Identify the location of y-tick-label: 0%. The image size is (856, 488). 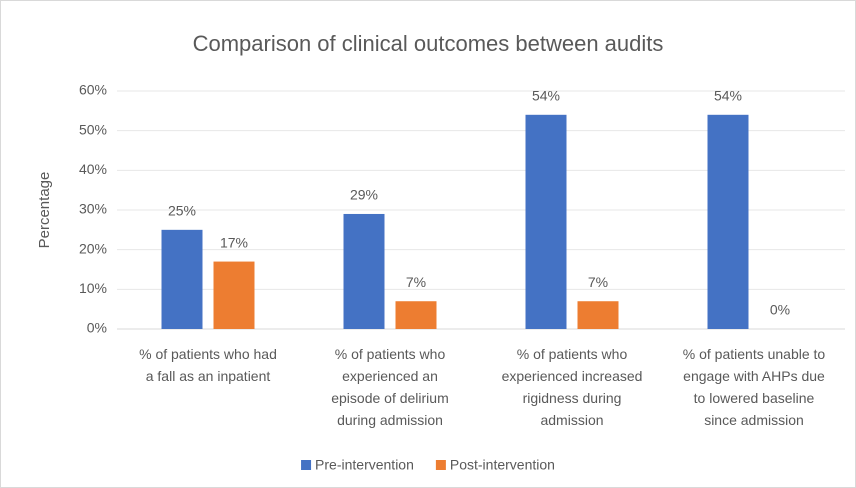
(97, 328).